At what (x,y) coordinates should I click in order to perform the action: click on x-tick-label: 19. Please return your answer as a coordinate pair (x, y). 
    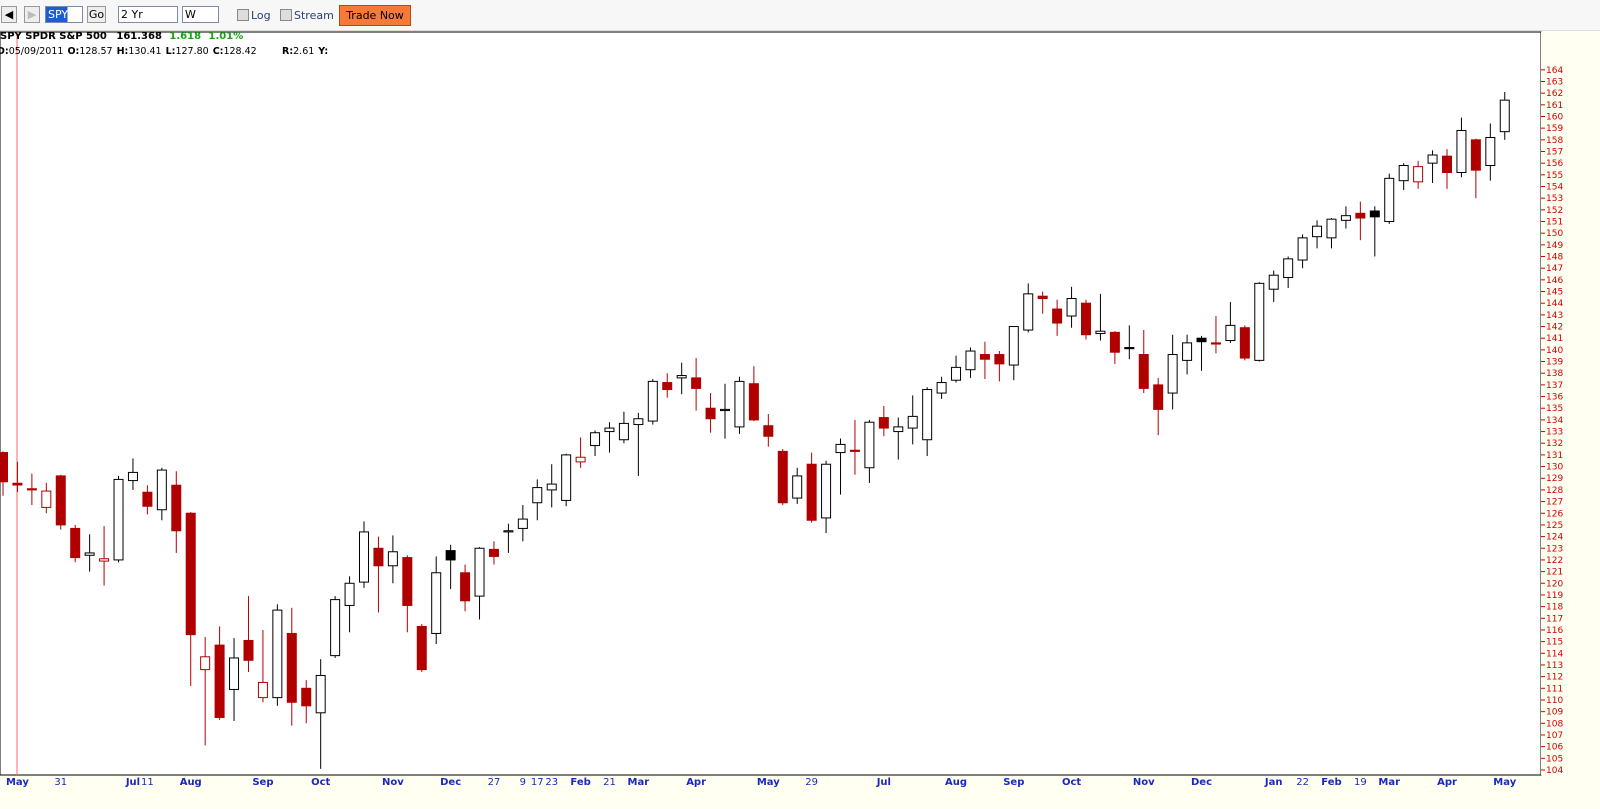
    Looking at the image, I should click on (1360, 782).